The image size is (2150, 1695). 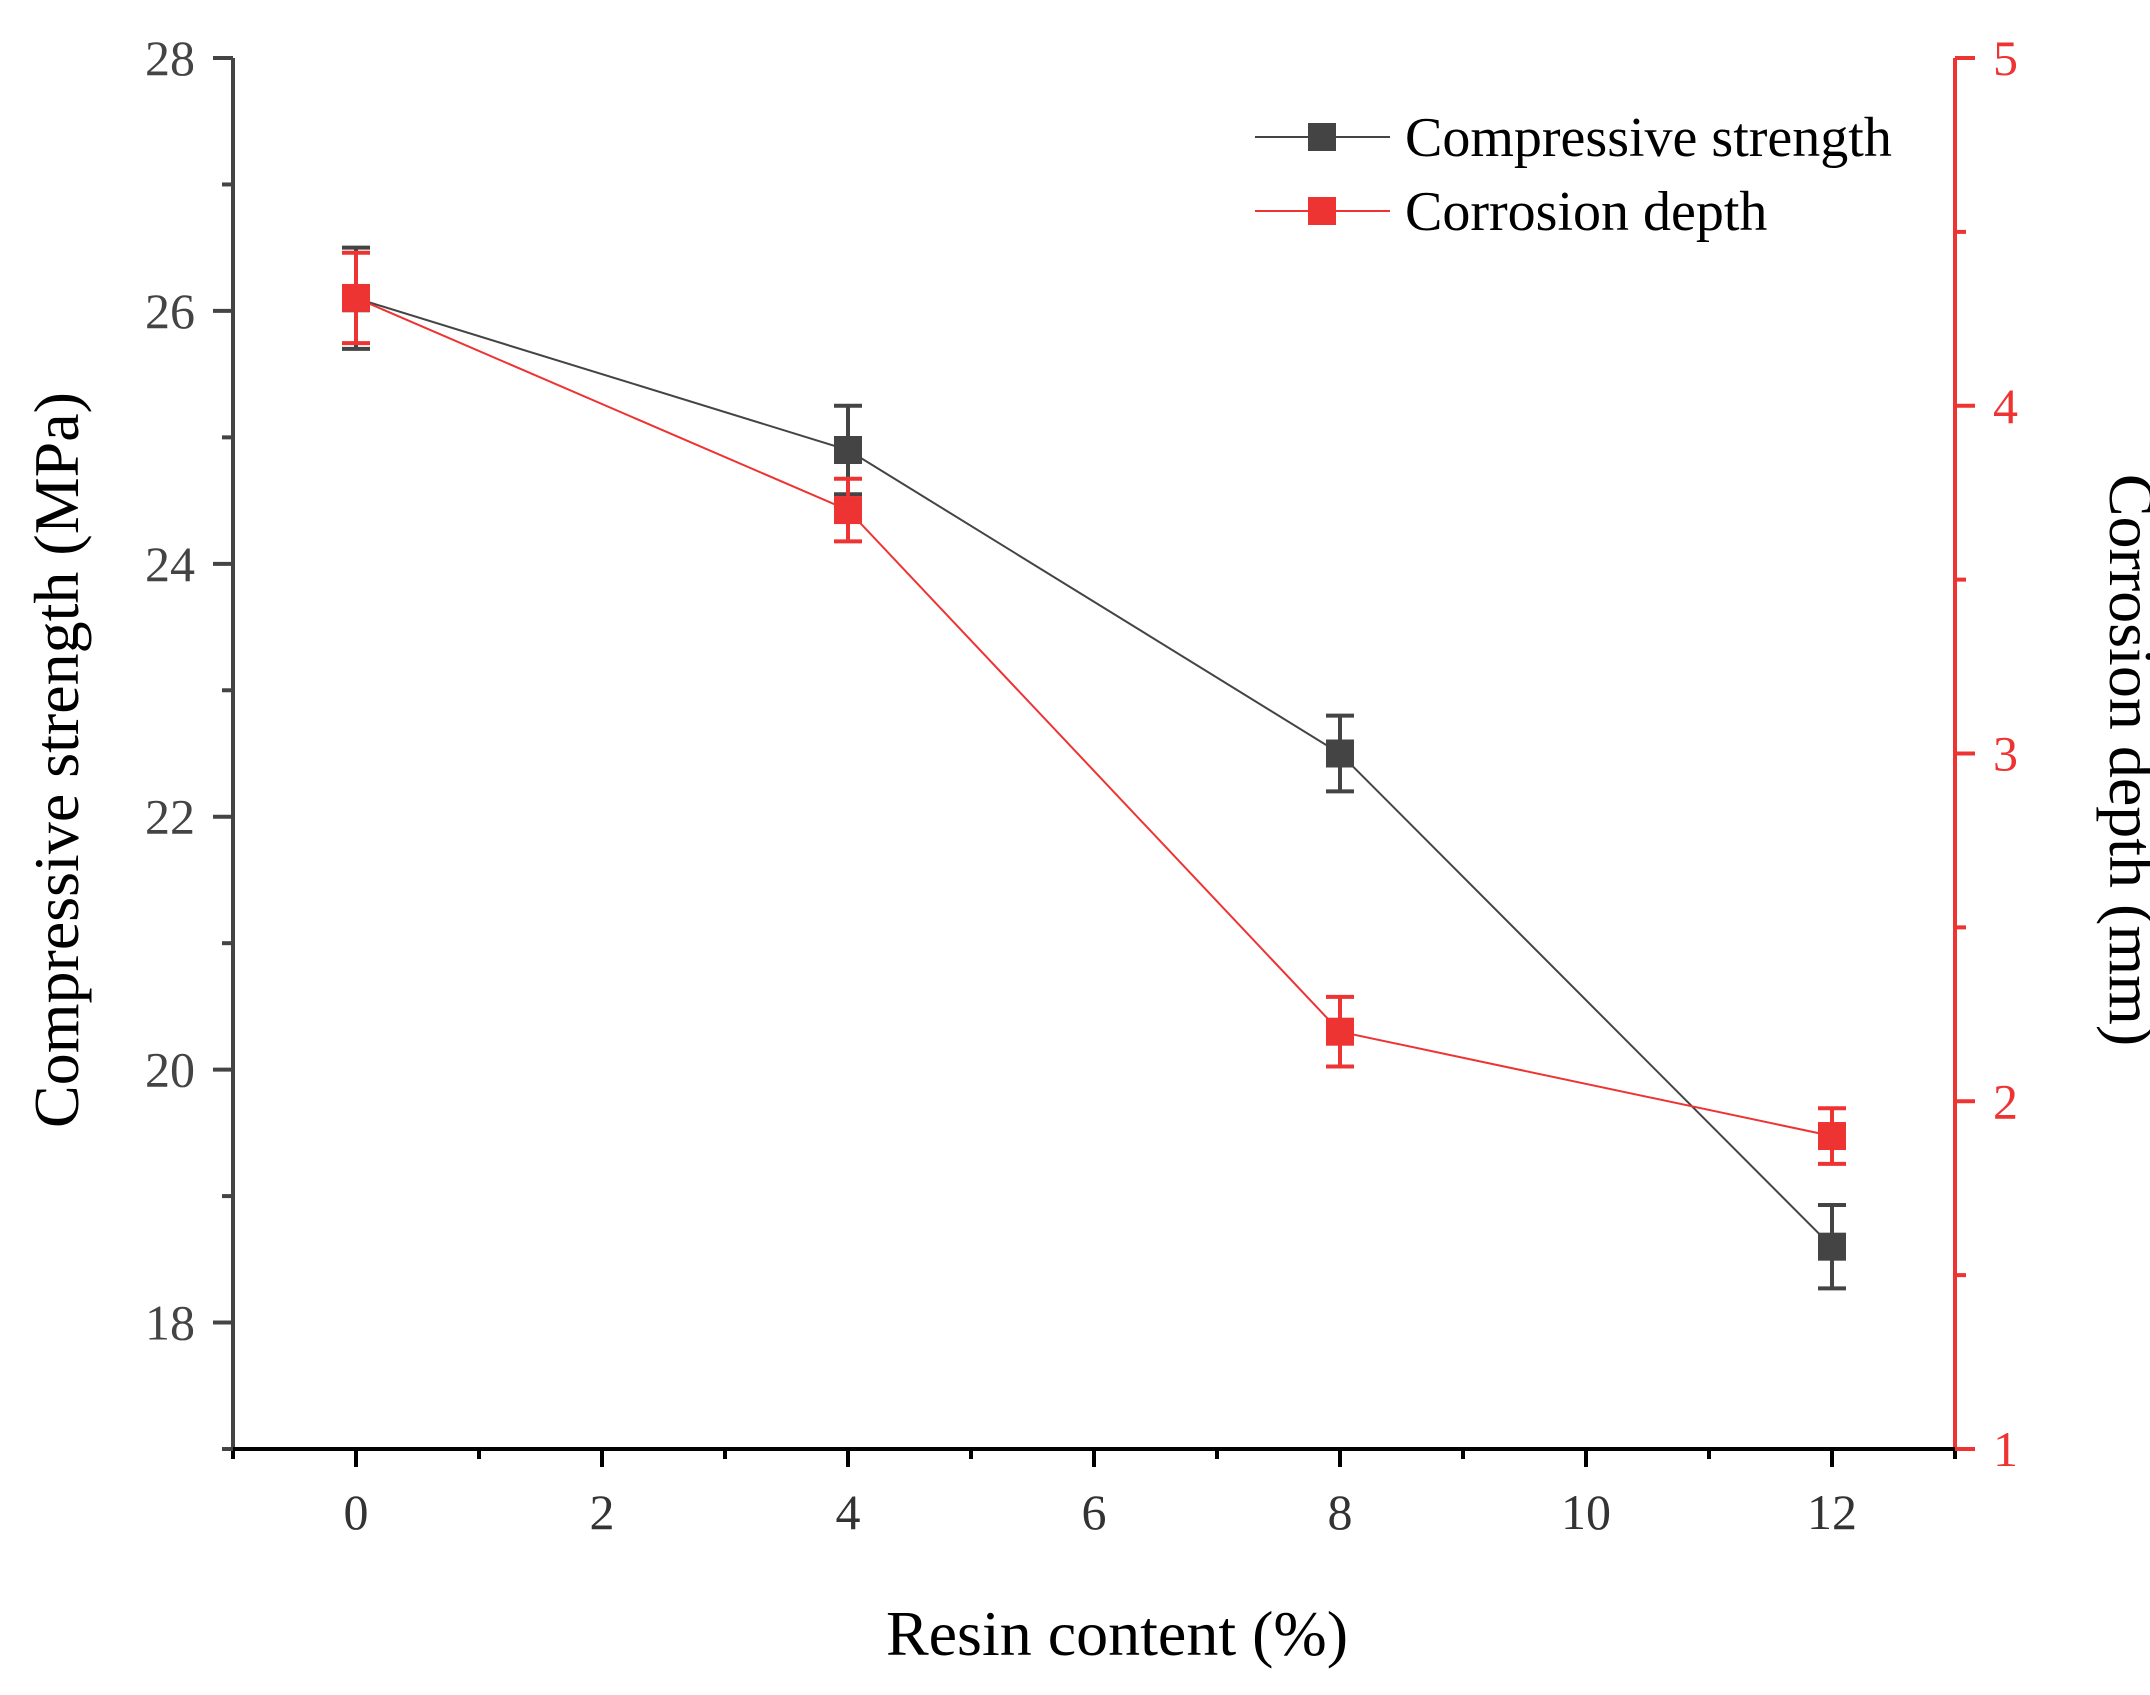 I want to click on legend-label: Compressive strength, so click(x=1648, y=138).